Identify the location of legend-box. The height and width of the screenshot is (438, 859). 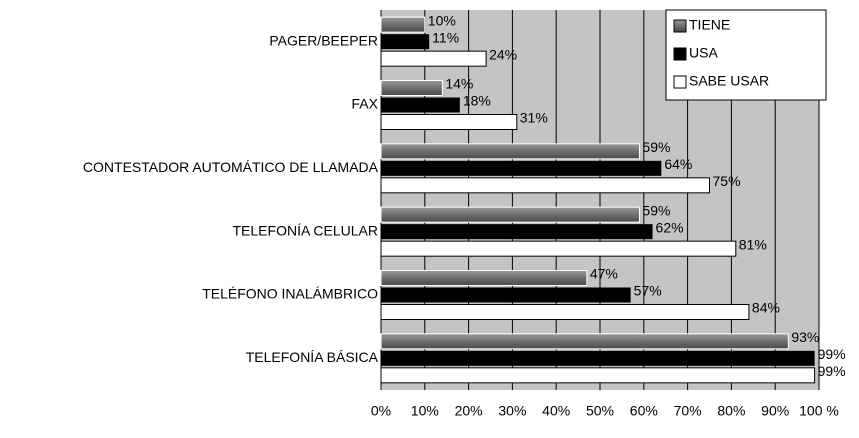
(746, 55).